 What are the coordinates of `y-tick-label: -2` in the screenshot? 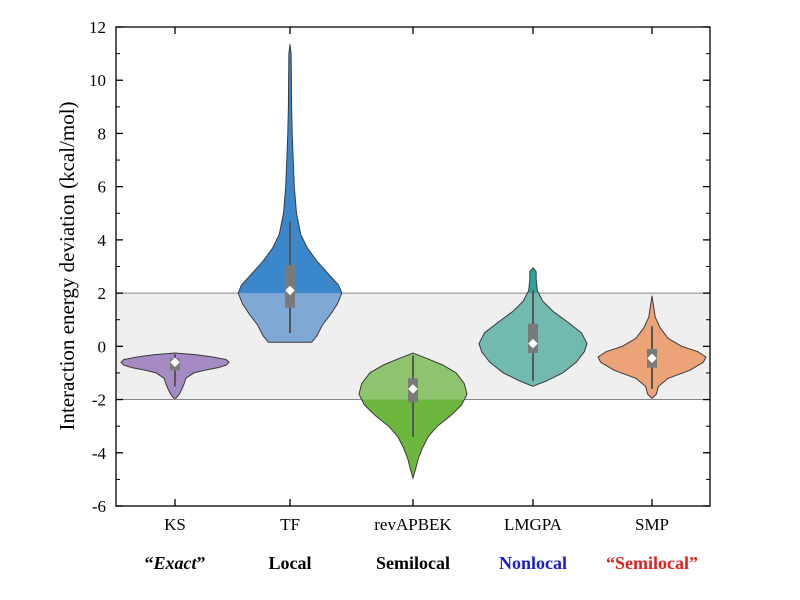 It's located at (99, 400).